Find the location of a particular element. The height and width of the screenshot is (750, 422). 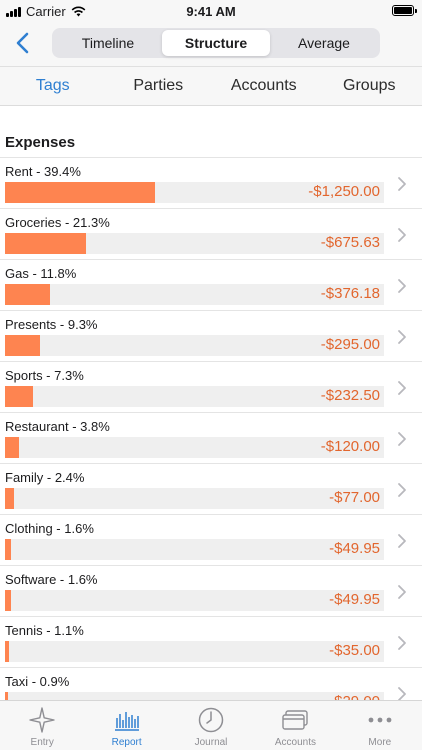

expense-row-label: Presents - 9.3% is located at coordinates (51, 324).